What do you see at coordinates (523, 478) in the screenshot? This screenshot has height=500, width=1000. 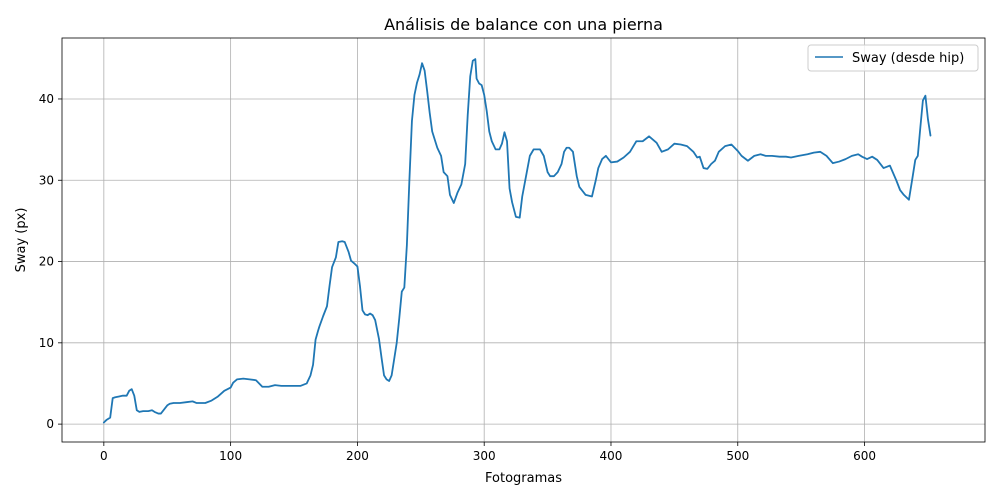 I see `x-axis-label: Fotogramas` at bounding box center [523, 478].